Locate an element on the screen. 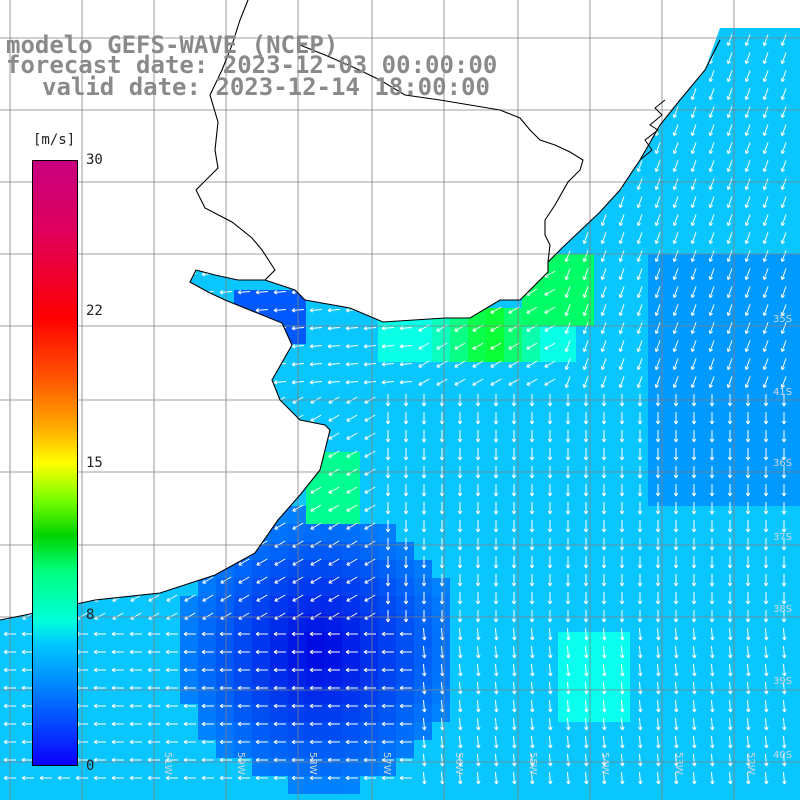  lon-label: 51W is located at coordinates (167, 763).